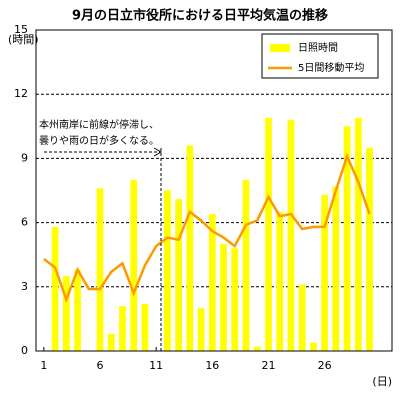 This screenshot has height=404, width=400. What do you see at coordinates (212, 365) in the screenshot?
I see `x-tick-label: 16` at bounding box center [212, 365].